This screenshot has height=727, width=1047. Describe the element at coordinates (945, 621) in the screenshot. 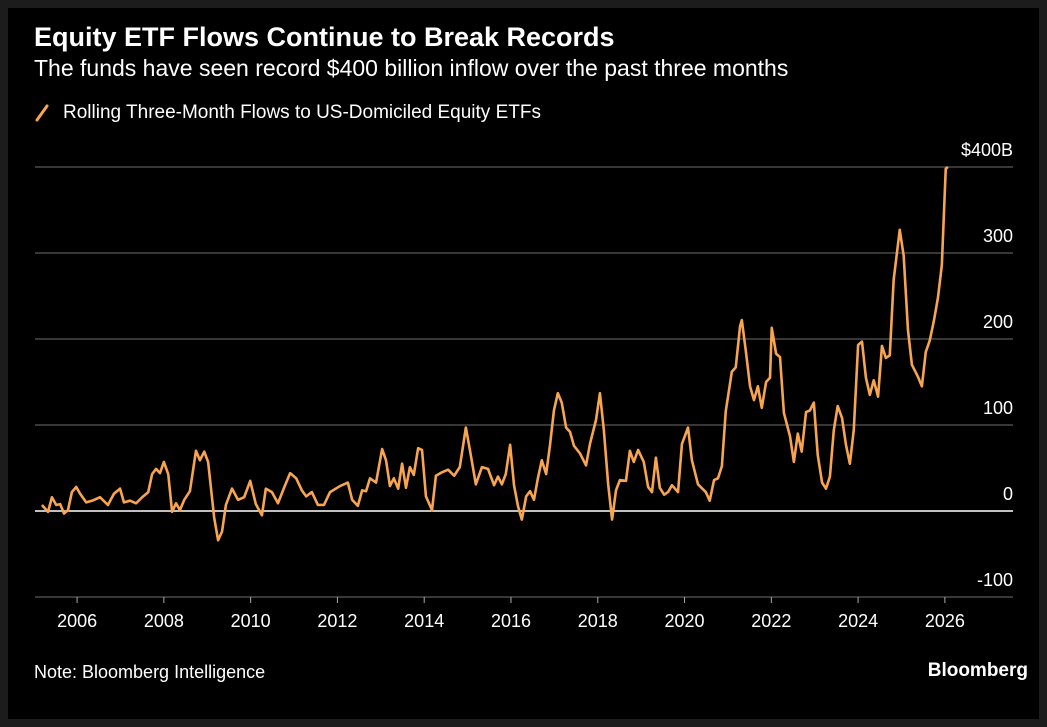

I see `x-tick-label: 2026` at that location.